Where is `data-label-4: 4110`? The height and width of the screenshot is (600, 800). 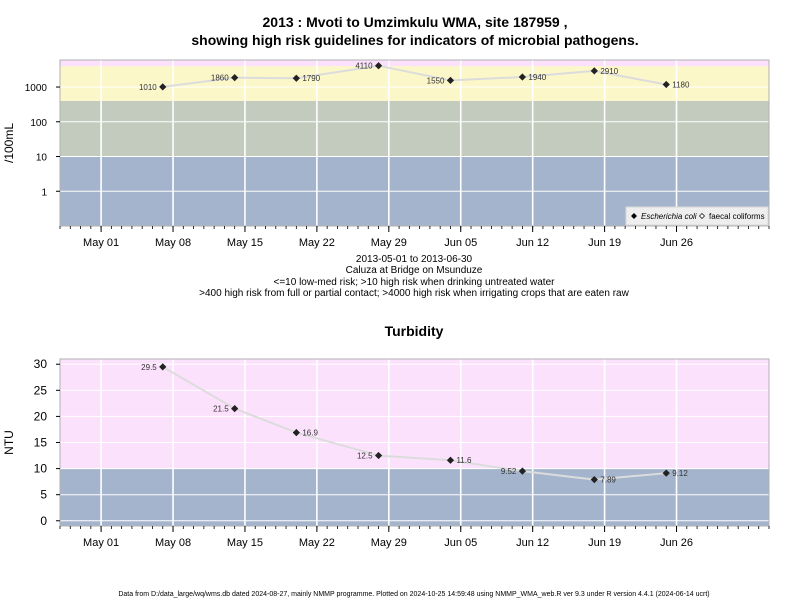
data-label-4: 4110 is located at coordinates (364, 66).